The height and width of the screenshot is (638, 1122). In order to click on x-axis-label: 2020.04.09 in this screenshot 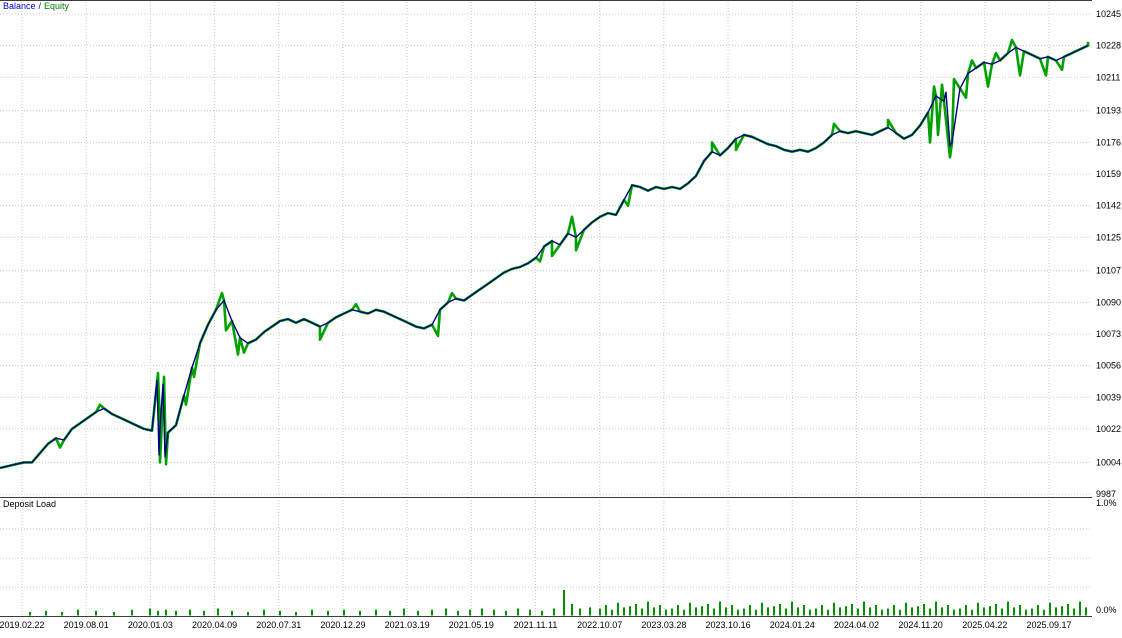, I will do `click(214, 625)`.